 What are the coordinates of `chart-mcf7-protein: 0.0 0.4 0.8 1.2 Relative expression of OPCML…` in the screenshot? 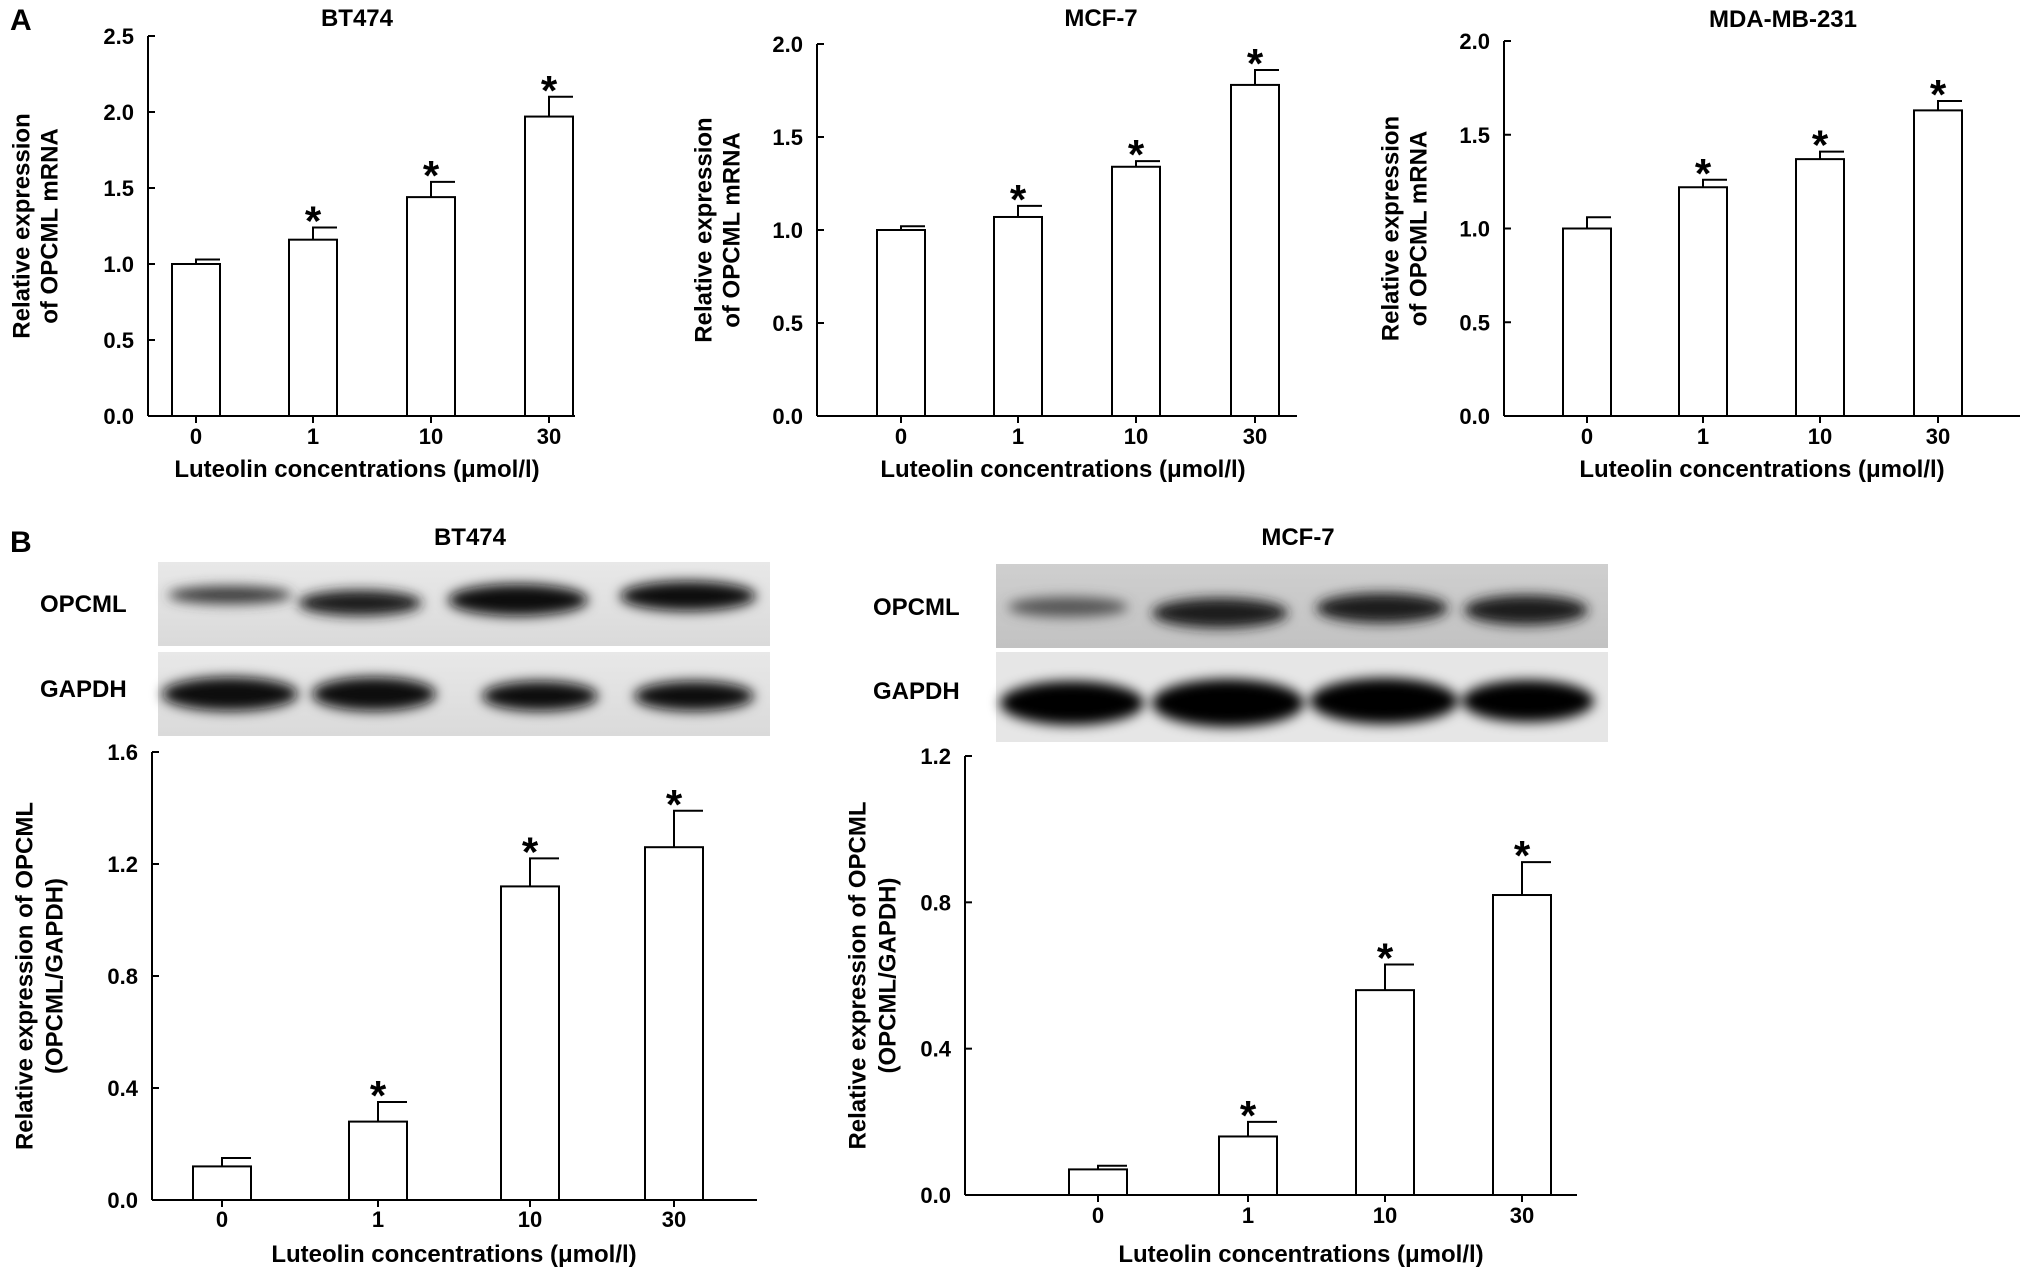 It's located at (1211, 1006).